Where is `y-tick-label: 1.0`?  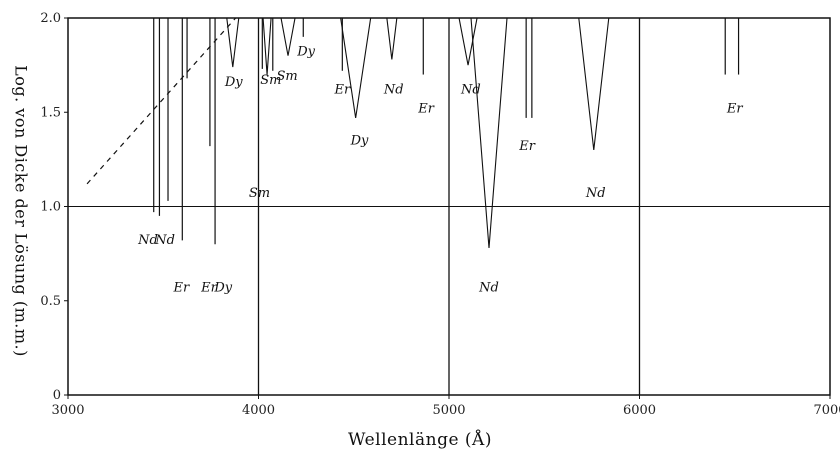
y-tick-label: 1.0 is located at coordinates (50, 207).